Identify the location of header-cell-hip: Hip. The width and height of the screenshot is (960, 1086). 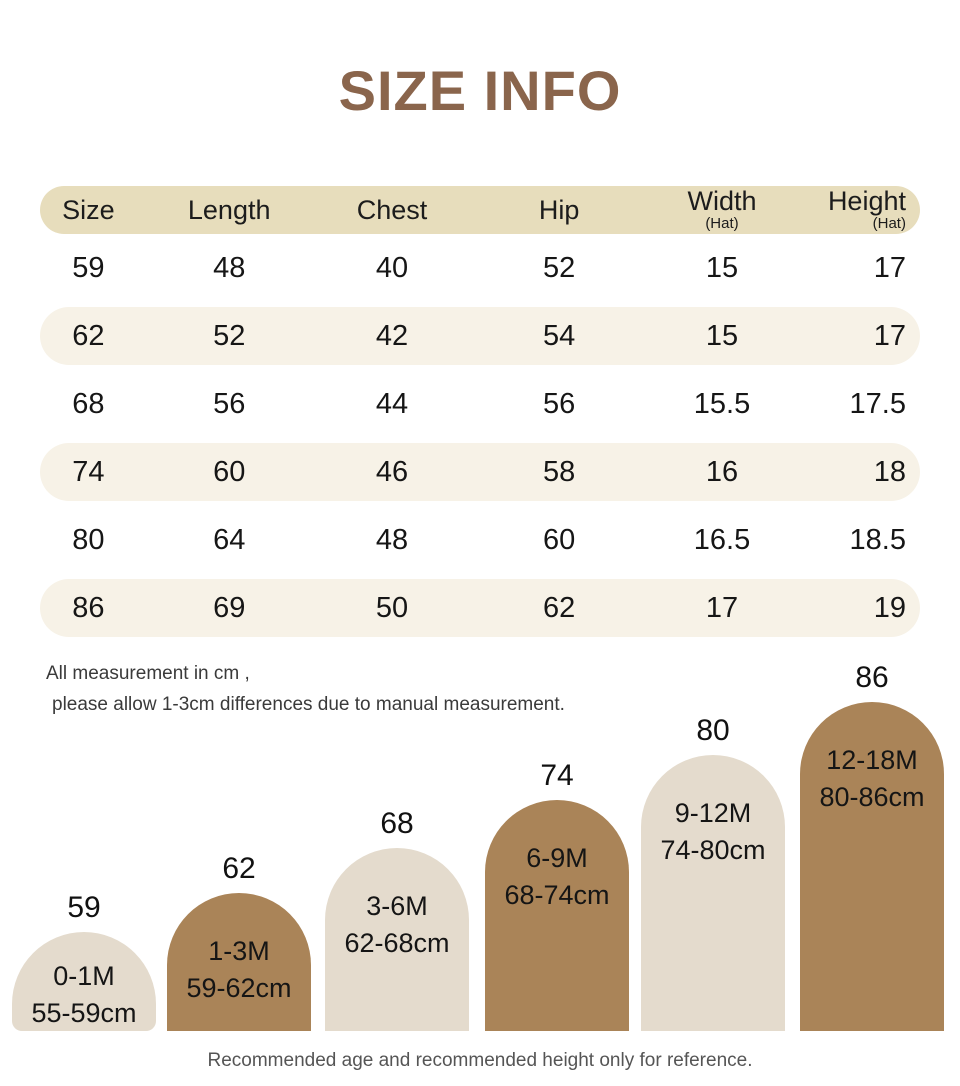
(559, 210).